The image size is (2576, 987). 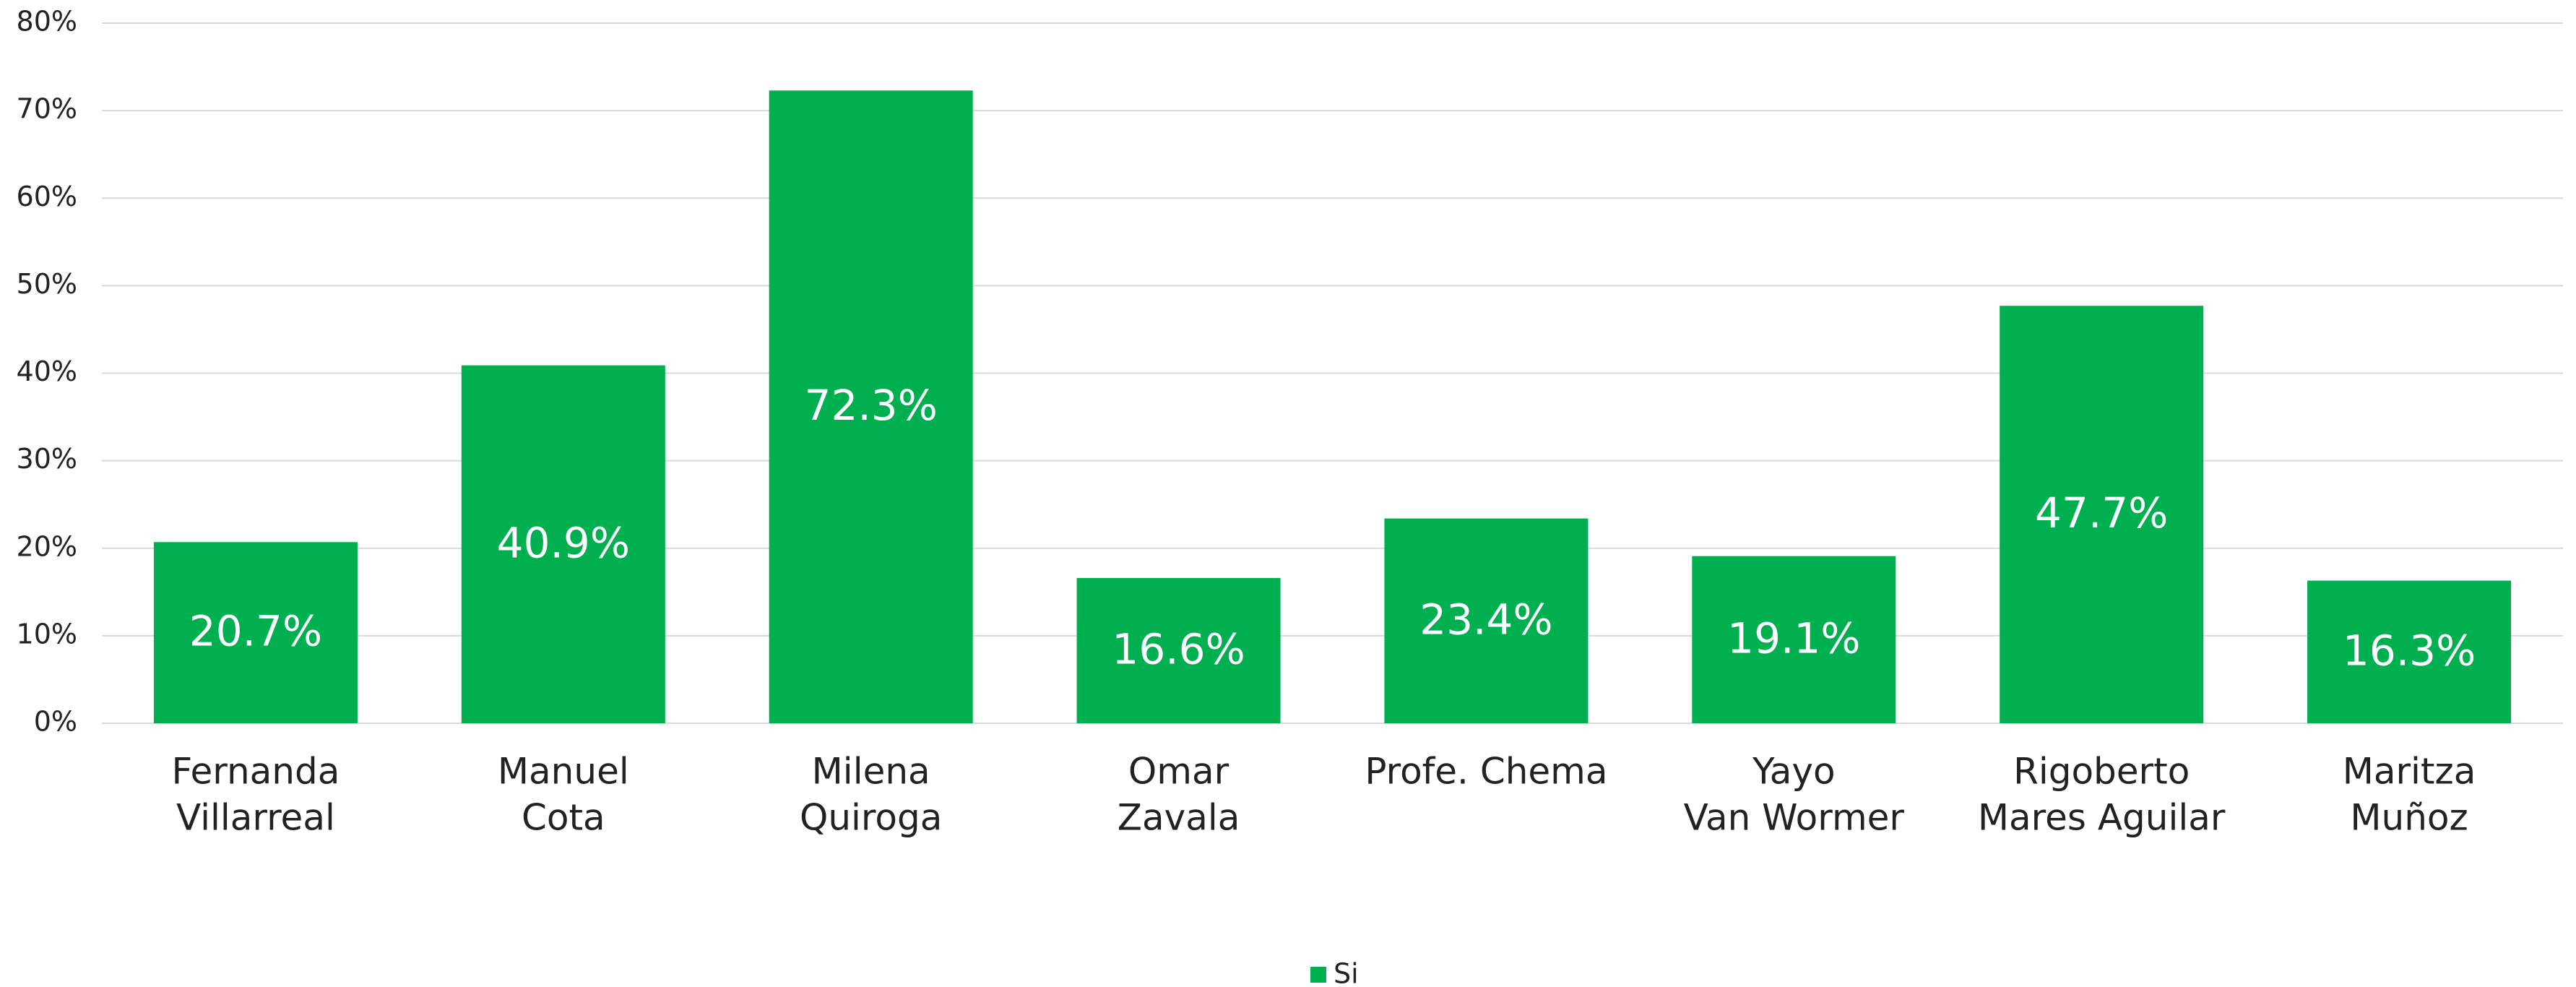 What do you see at coordinates (1486, 772) in the screenshot?
I see `x-tick-label: Profe. Chema` at bounding box center [1486, 772].